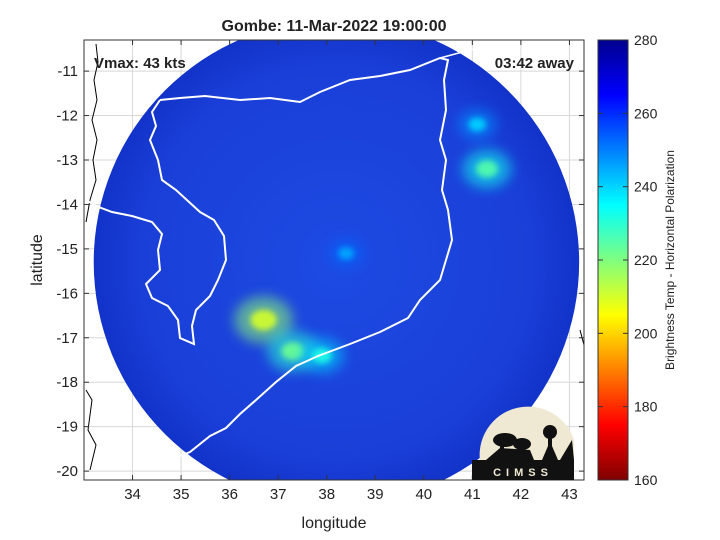  Describe the element at coordinates (37, 260) in the screenshot. I see `y-axis-label: latitude` at that location.